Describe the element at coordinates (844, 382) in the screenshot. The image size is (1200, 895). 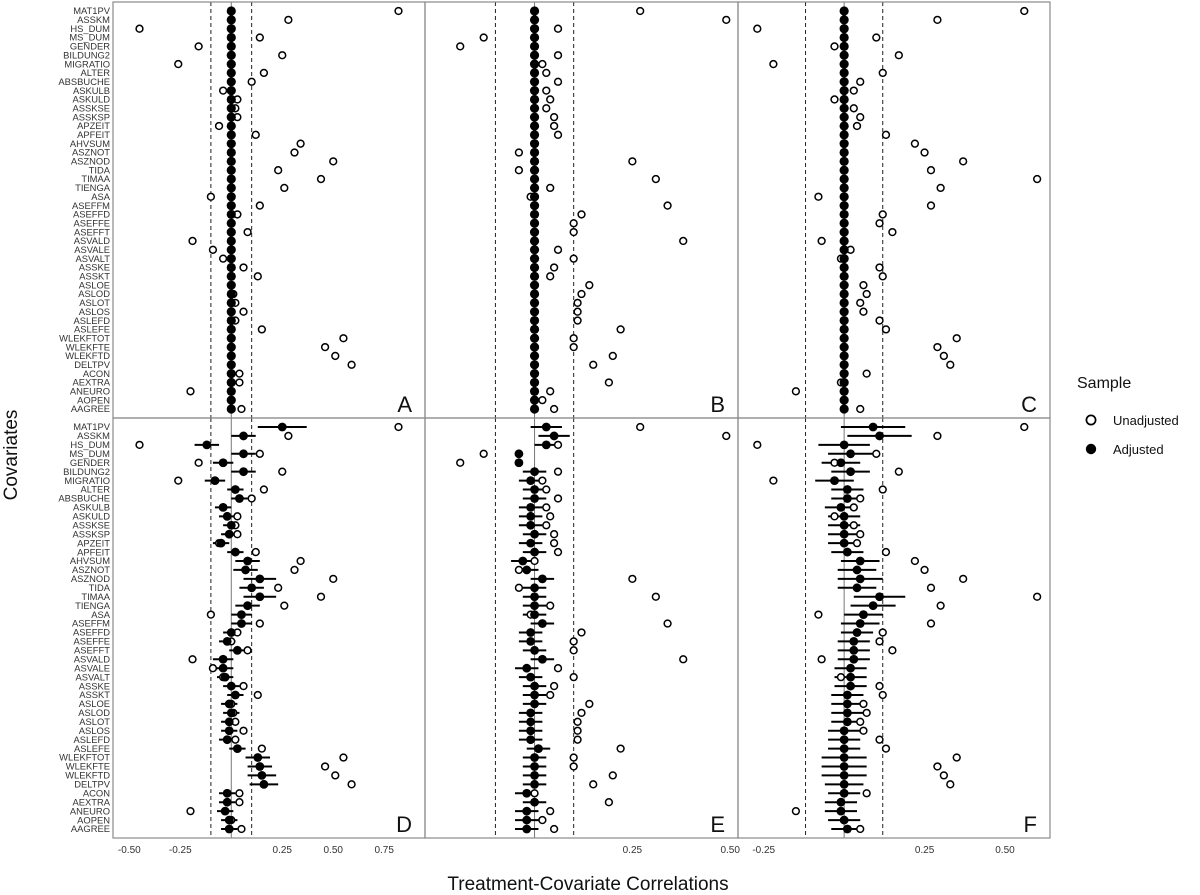
I see `adjusted-point-aextra` at that location.